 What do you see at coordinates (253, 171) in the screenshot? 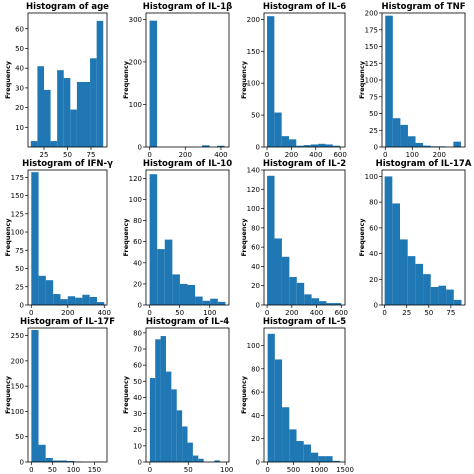
I see `y-tick-label: 140` at bounding box center [253, 171].